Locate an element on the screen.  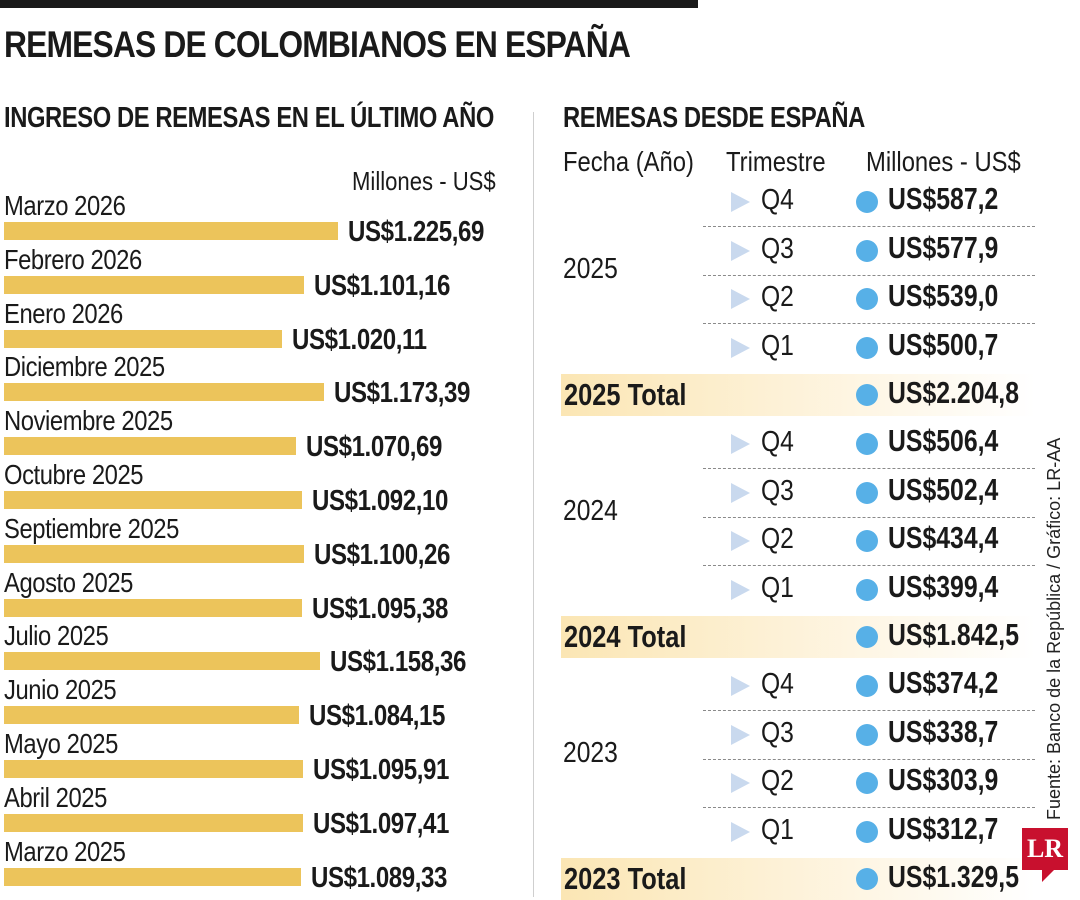
bar-value-label: US$1.101,16 is located at coordinates (382, 285).